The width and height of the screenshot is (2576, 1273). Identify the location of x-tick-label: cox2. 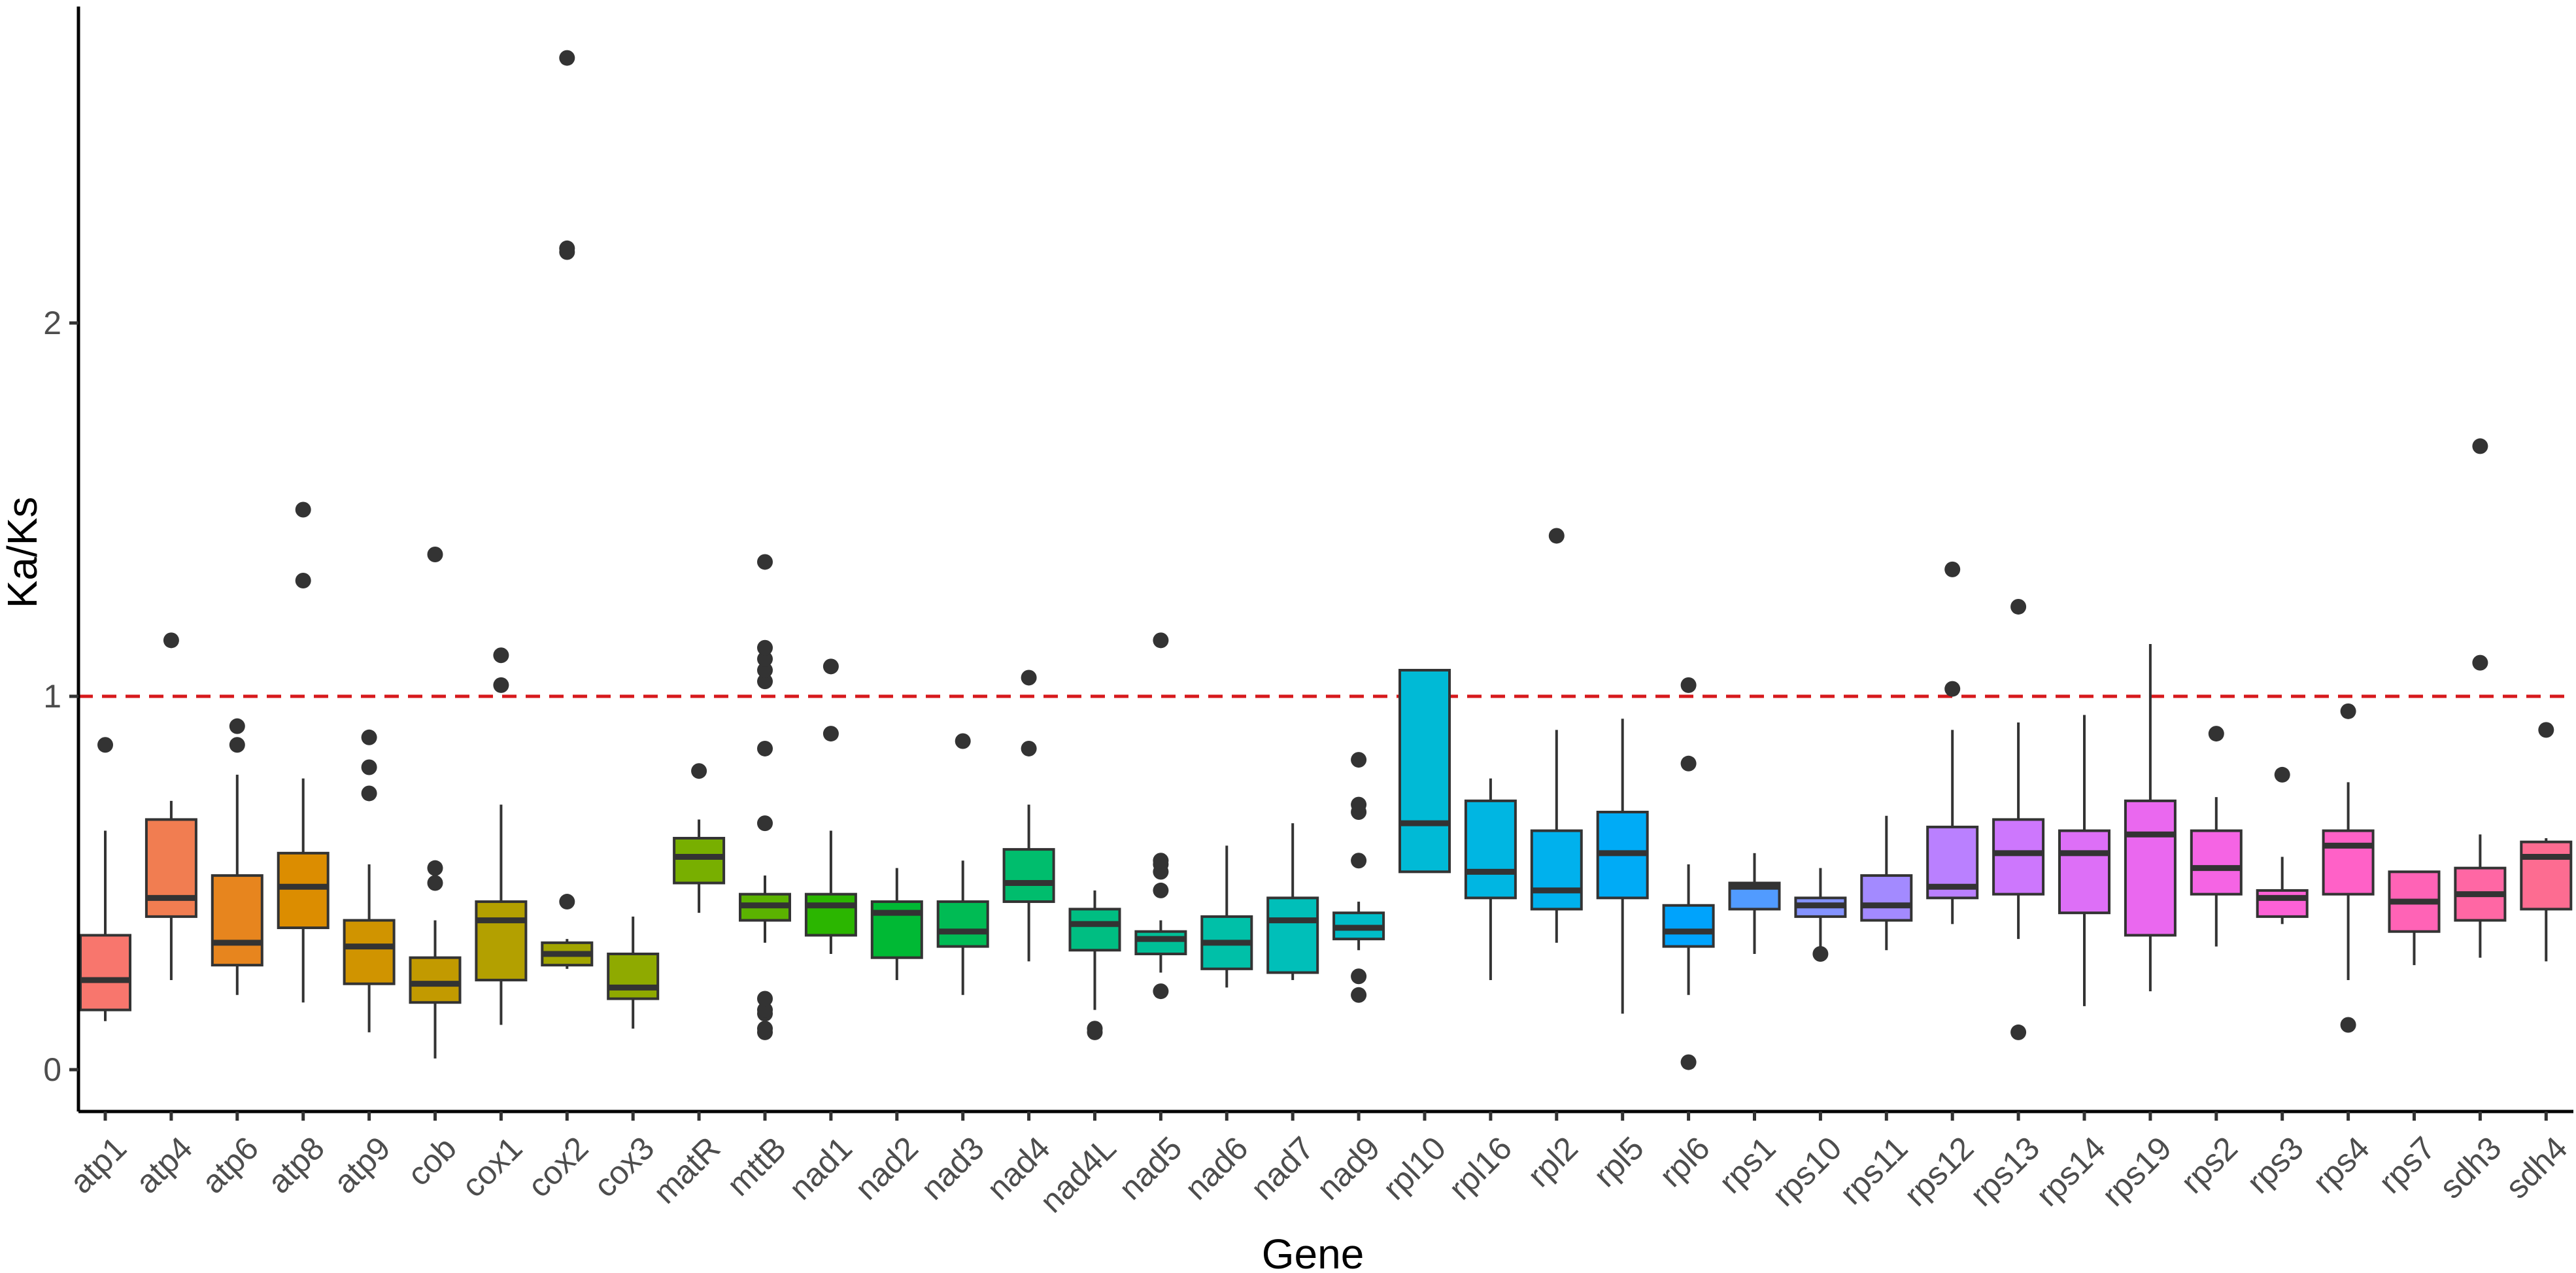
(557, 1167).